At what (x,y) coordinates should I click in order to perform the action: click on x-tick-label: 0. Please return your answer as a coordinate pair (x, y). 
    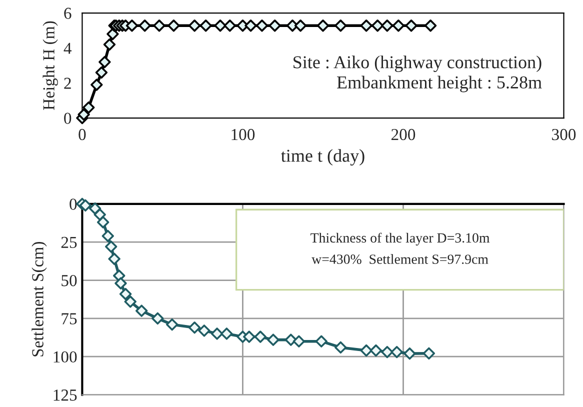
    Looking at the image, I should click on (82, 134).